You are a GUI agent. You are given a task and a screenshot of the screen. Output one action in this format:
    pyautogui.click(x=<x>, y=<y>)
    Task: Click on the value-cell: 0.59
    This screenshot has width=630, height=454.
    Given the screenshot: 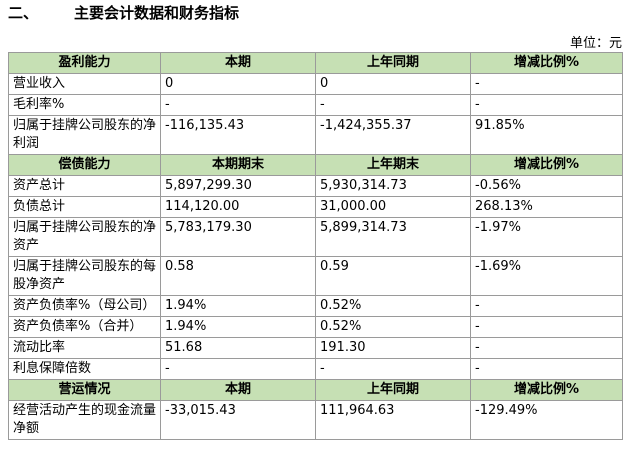 What is the action you would take?
    pyautogui.click(x=393, y=276)
    